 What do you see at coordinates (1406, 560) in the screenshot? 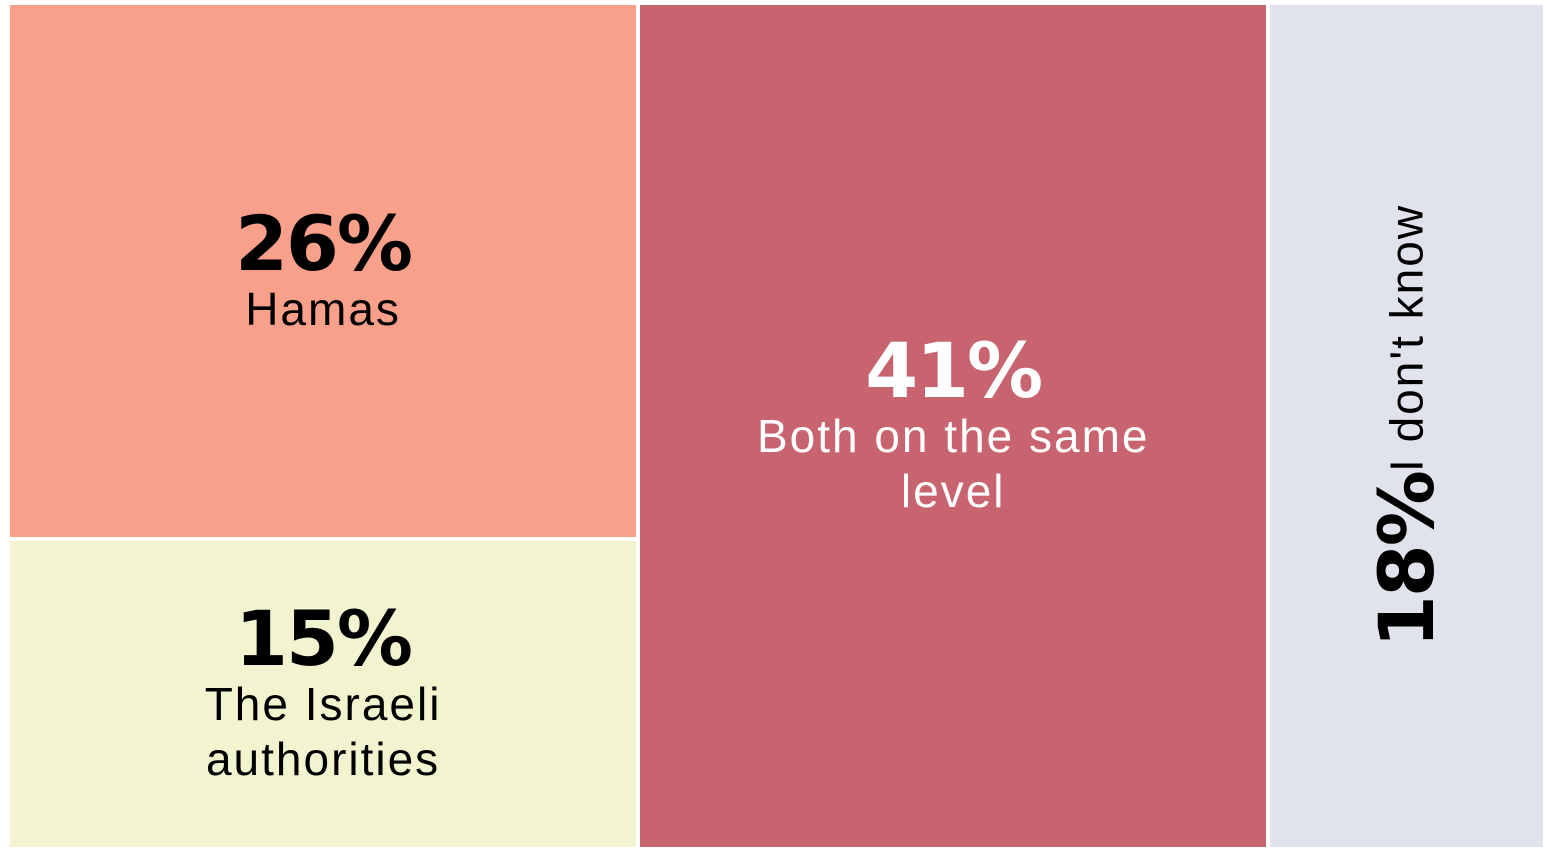
I see `value-label: 18%` at bounding box center [1406, 560].